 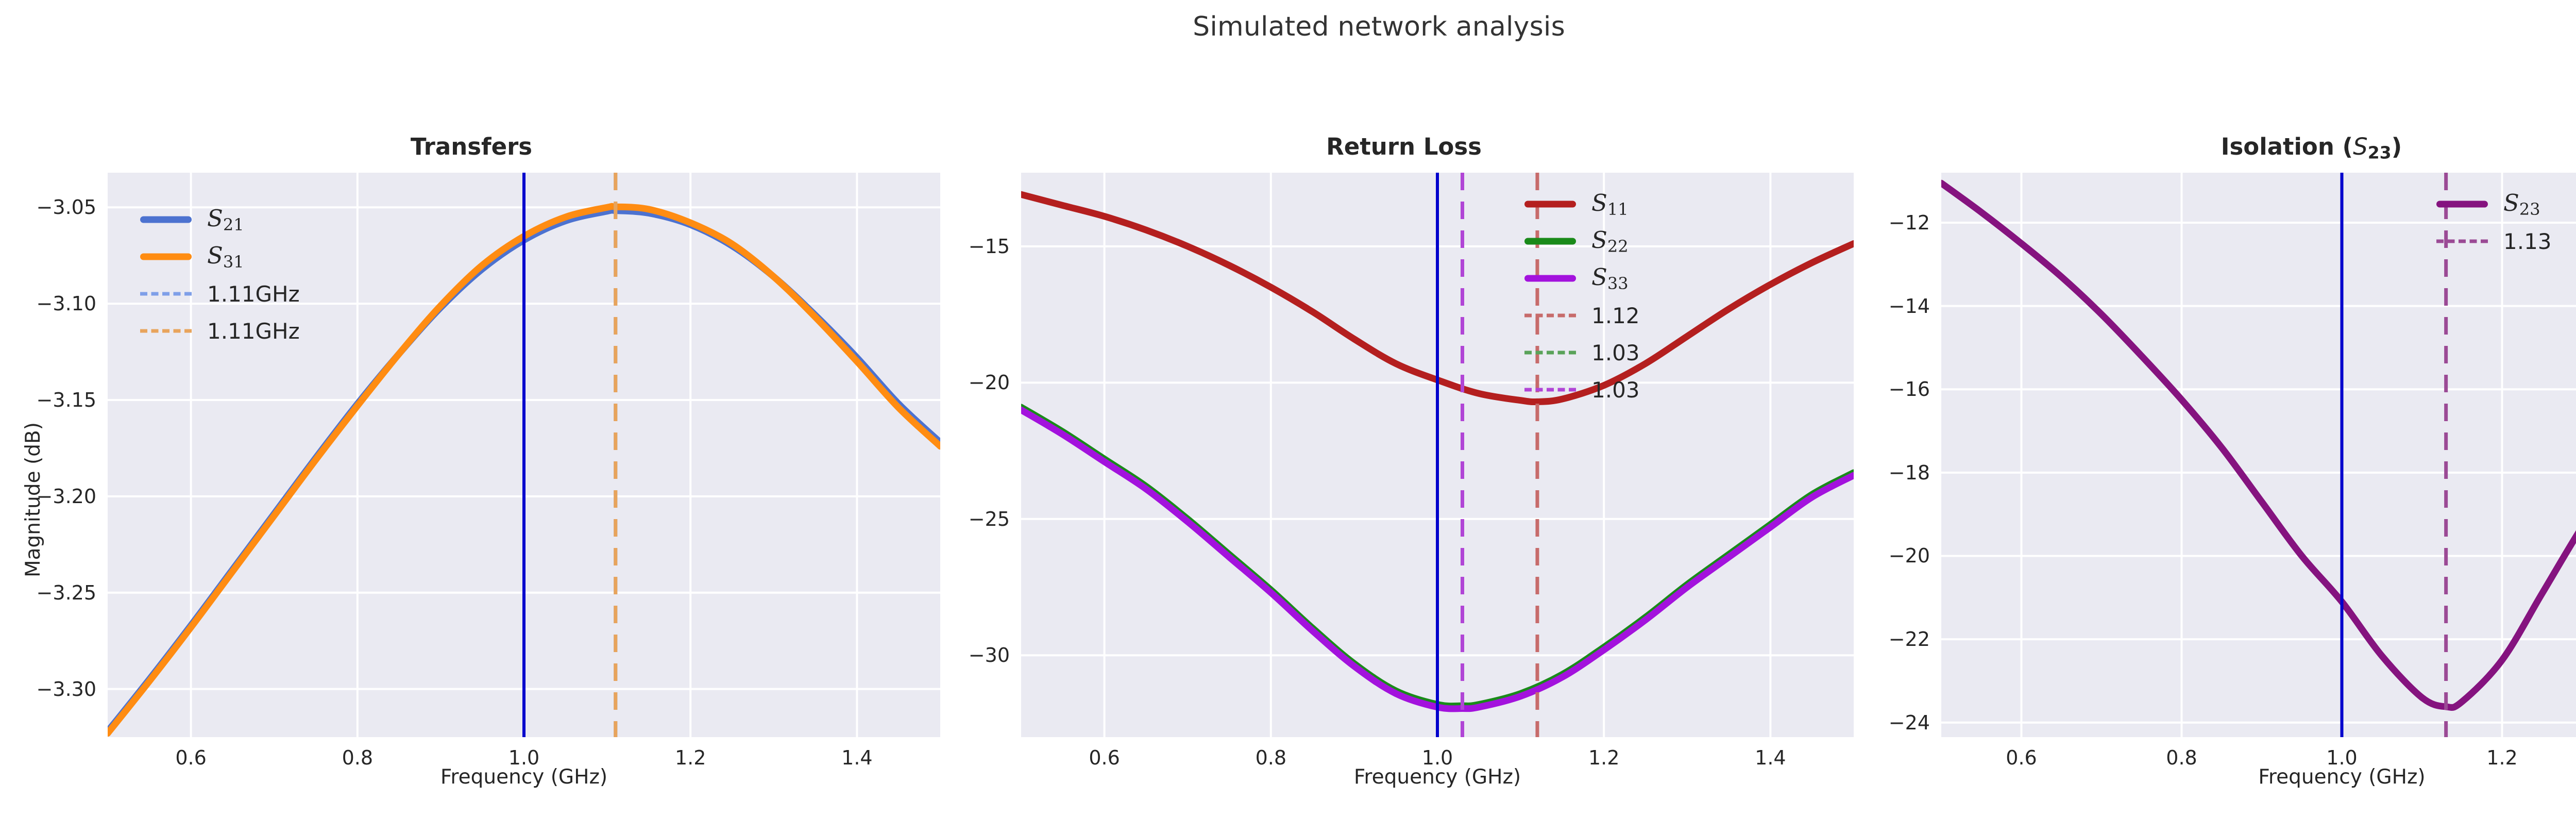 What do you see at coordinates (524, 777) in the screenshot?
I see `x-axis-label-transfers: Frequency (GHz)` at bounding box center [524, 777].